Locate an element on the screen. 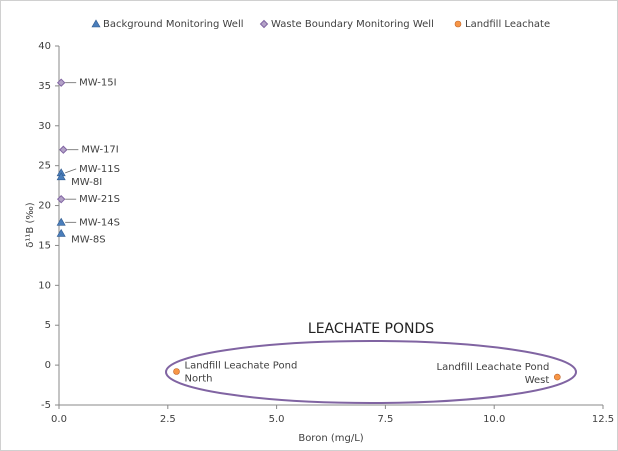 The height and width of the screenshot is (451, 618). y-tick-label: 15 is located at coordinates (44, 245).